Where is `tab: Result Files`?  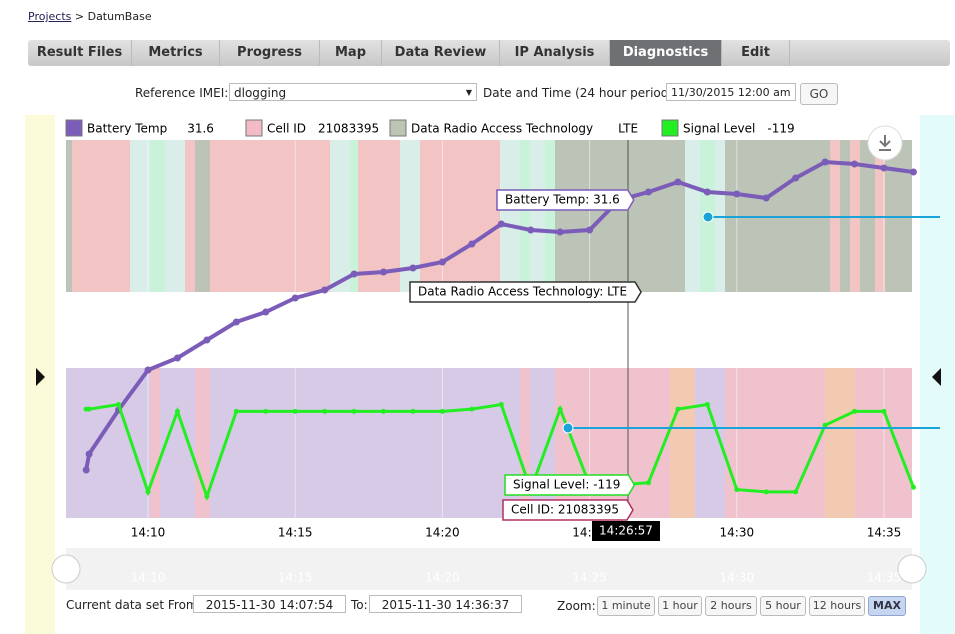 tab: Result Files is located at coordinates (80, 53).